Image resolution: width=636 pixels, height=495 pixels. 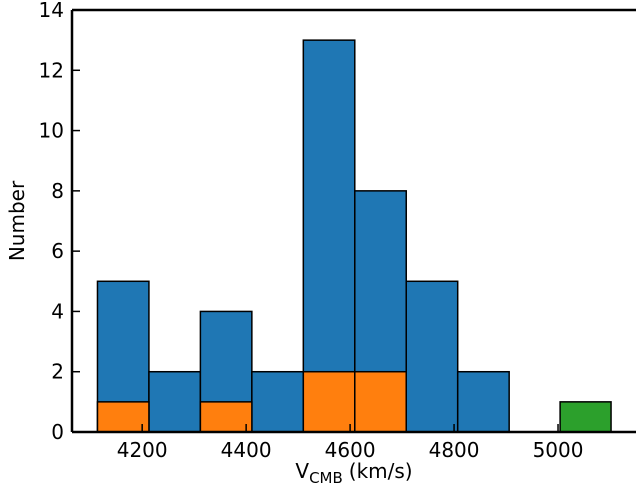 What do you see at coordinates (350, 450) in the screenshot?
I see `x-tick-label: 4600` at bounding box center [350, 450].